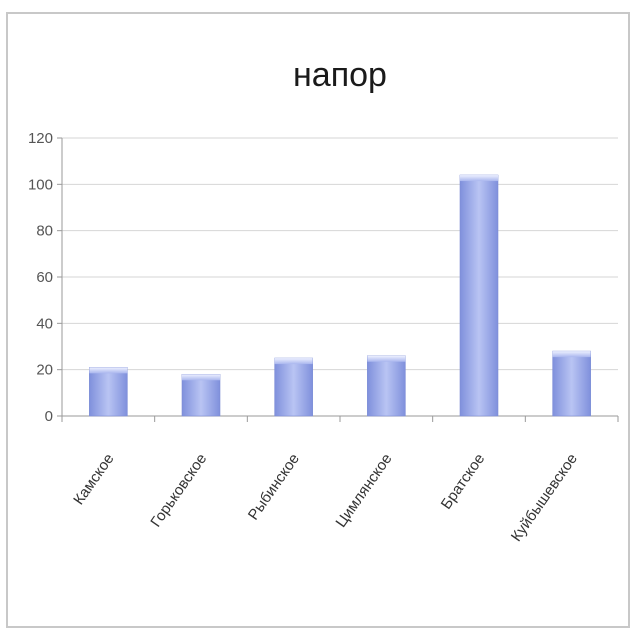 The image size is (640, 640). What do you see at coordinates (49, 416) in the screenshot?
I see `y-tick-label: 0` at bounding box center [49, 416].